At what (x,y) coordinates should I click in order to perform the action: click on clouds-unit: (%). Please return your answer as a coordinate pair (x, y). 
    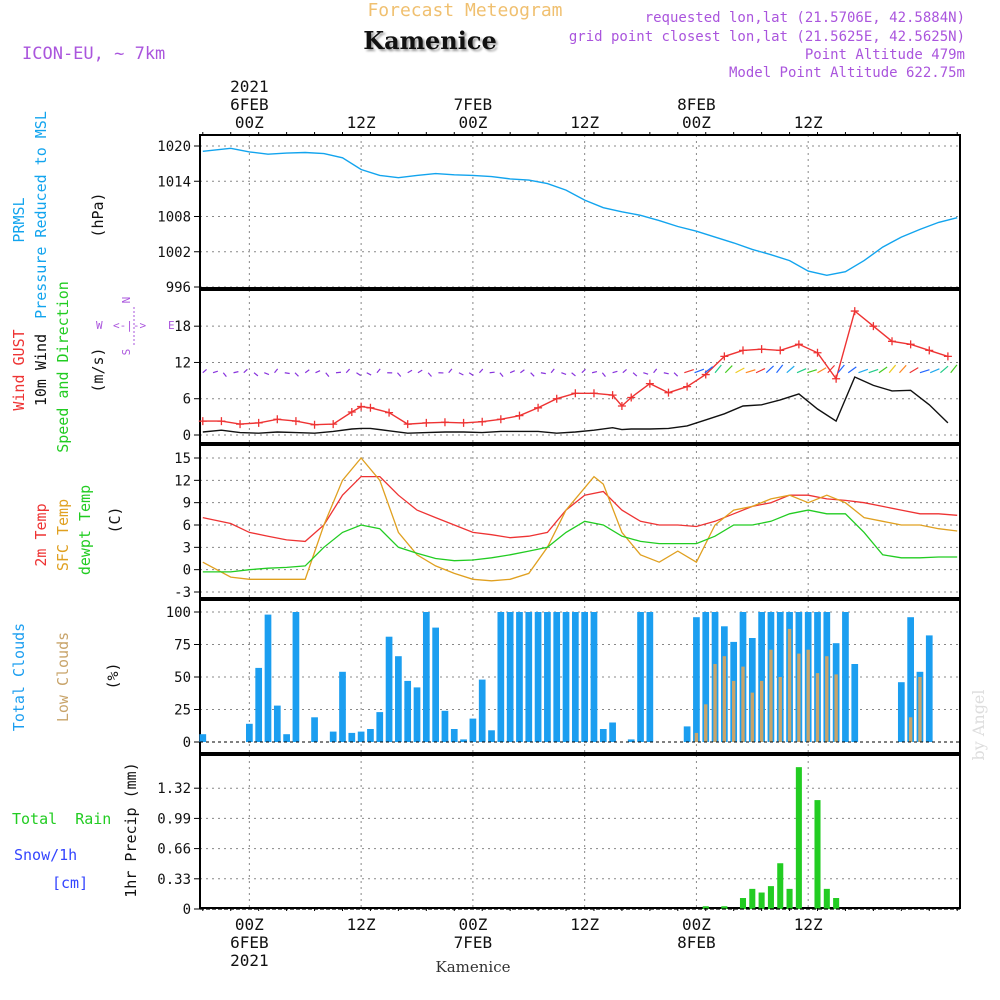
    Looking at the image, I should click on (113, 675).